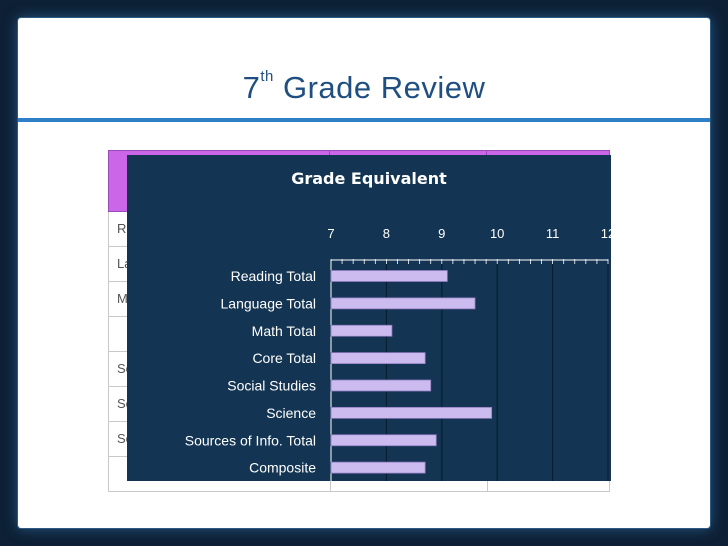 The height and width of the screenshot is (546, 728). Describe the element at coordinates (553, 233) in the screenshot. I see `x-tick-label: 11` at that location.